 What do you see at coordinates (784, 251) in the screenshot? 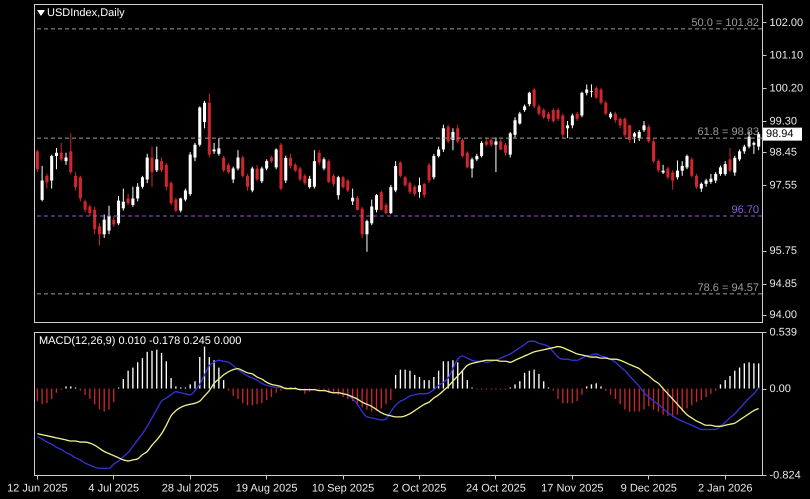
I see `y-tick-label: 95.75` at bounding box center [784, 251].